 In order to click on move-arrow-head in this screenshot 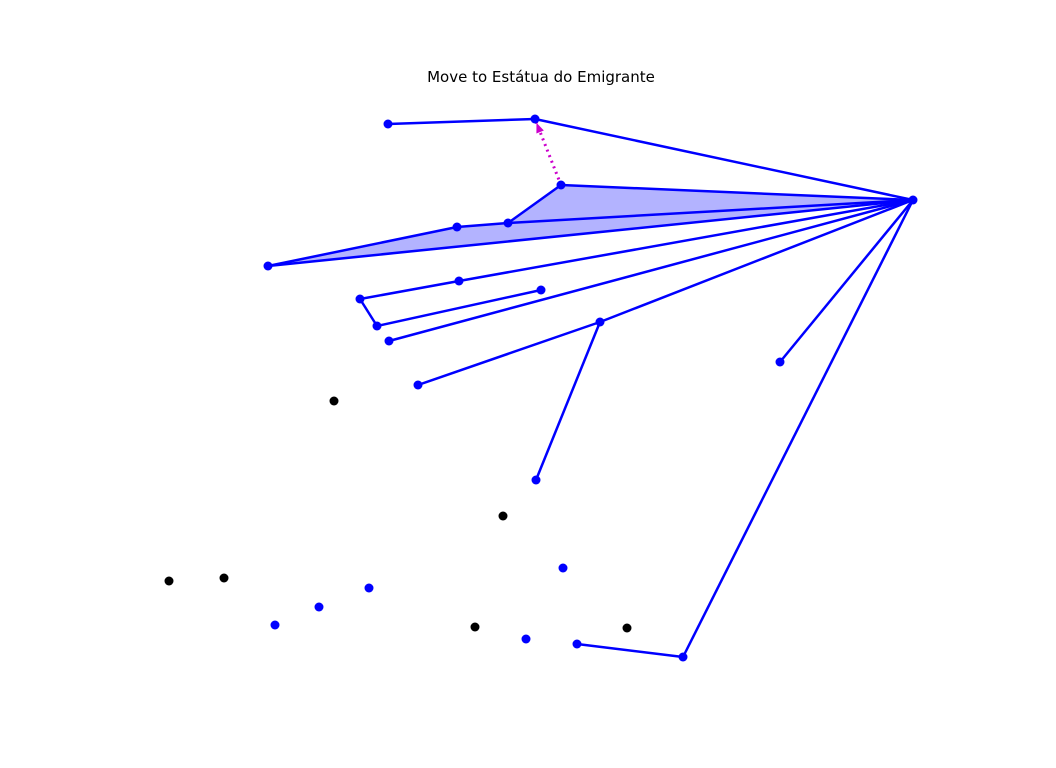, I will do `click(540, 128)`.